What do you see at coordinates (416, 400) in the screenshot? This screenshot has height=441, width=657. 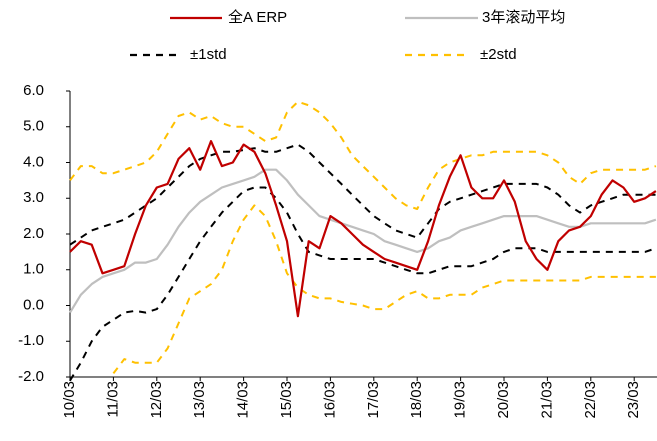 I see `x-tick-label: 18/03` at bounding box center [416, 400].